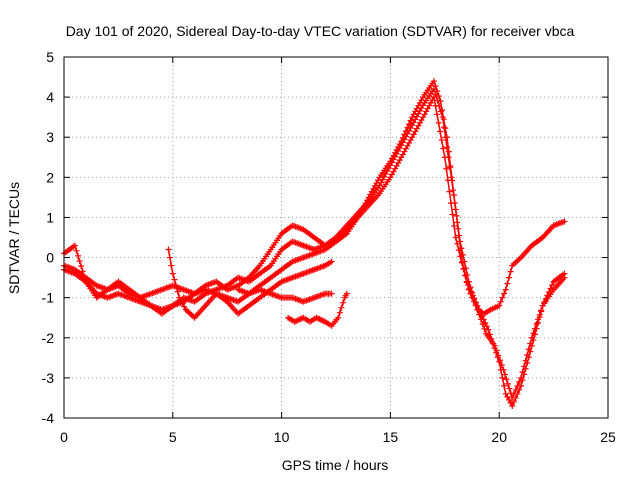 The image size is (640, 480). Describe the element at coordinates (50, 137) in the screenshot. I see `y-tick-label: 3` at that location.